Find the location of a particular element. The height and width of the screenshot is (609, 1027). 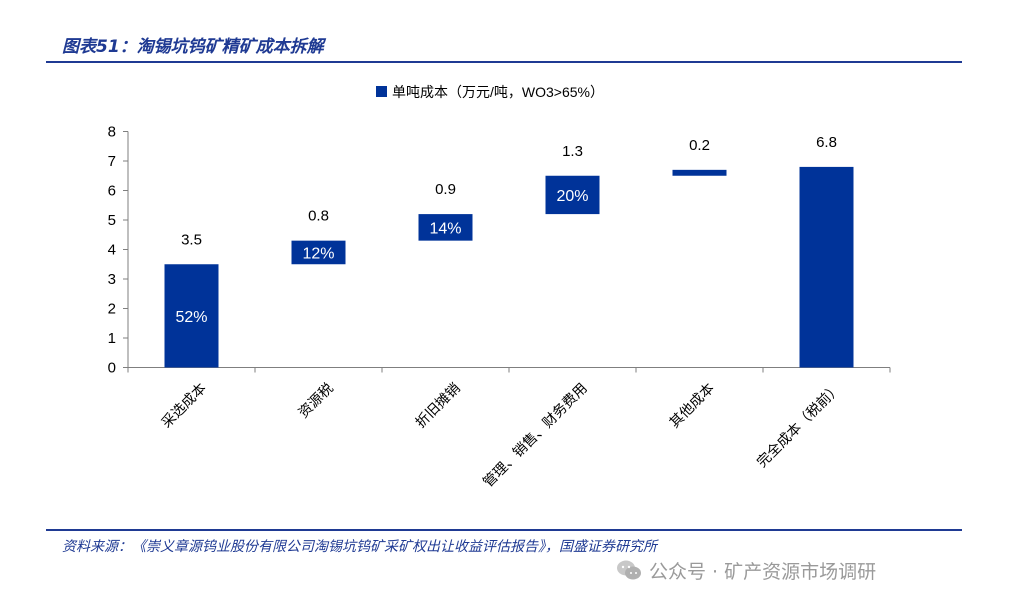

watermark: 公众号 · 矿产资源市场调研 is located at coordinates (745, 570).